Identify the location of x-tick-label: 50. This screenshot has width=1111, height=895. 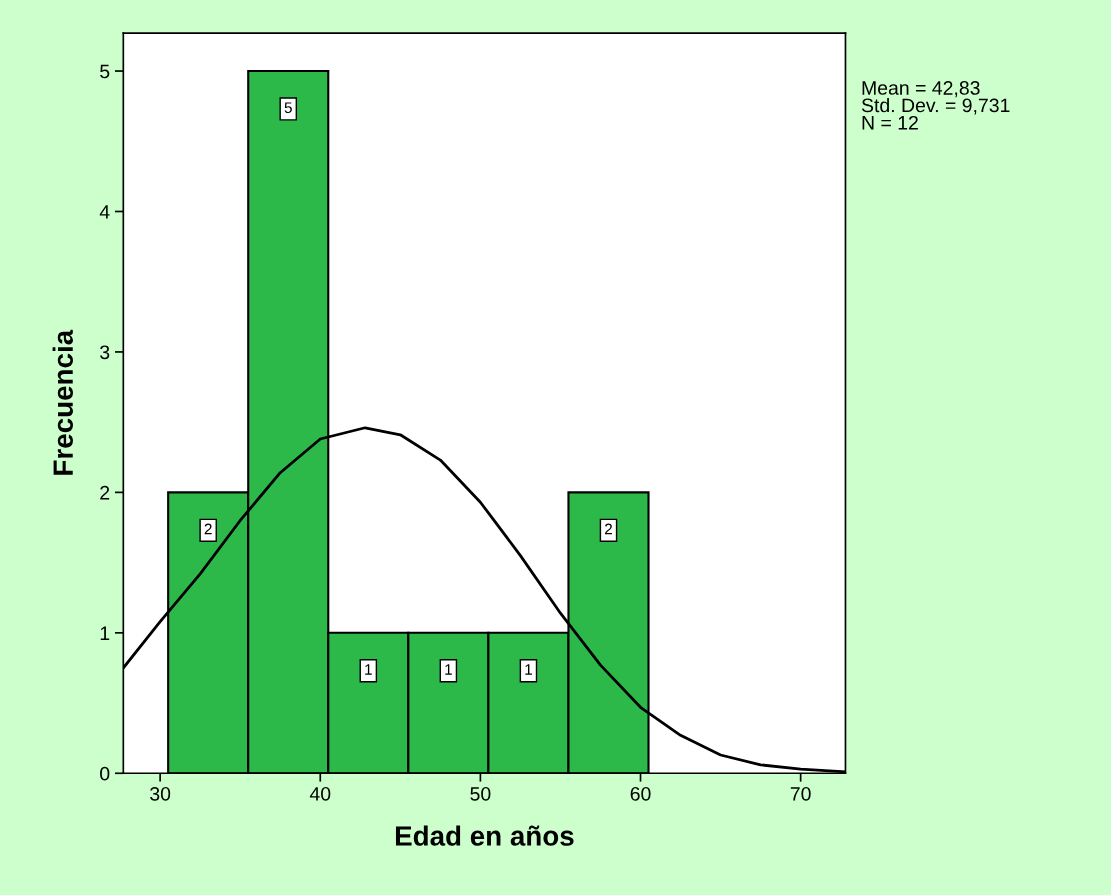
(480, 793).